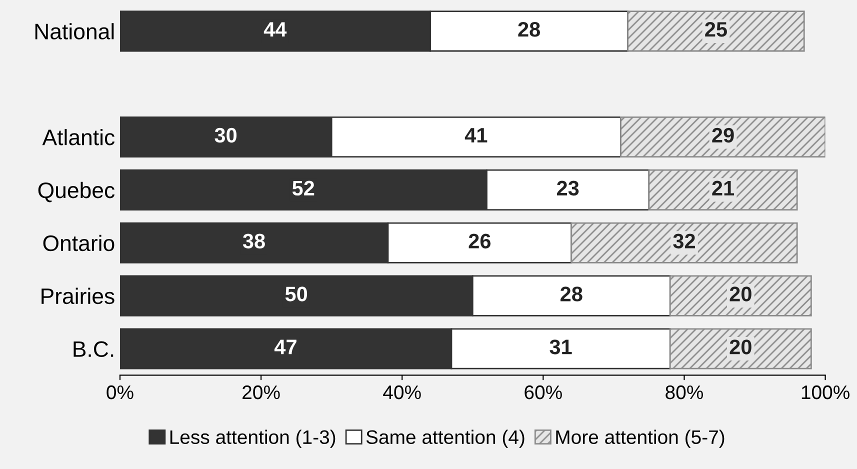 The image size is (857, 469). What do you see at coordinates (684, 392) in the screenshot?
I see `x-tick-label: 80%` at bounding box center [684, 392].